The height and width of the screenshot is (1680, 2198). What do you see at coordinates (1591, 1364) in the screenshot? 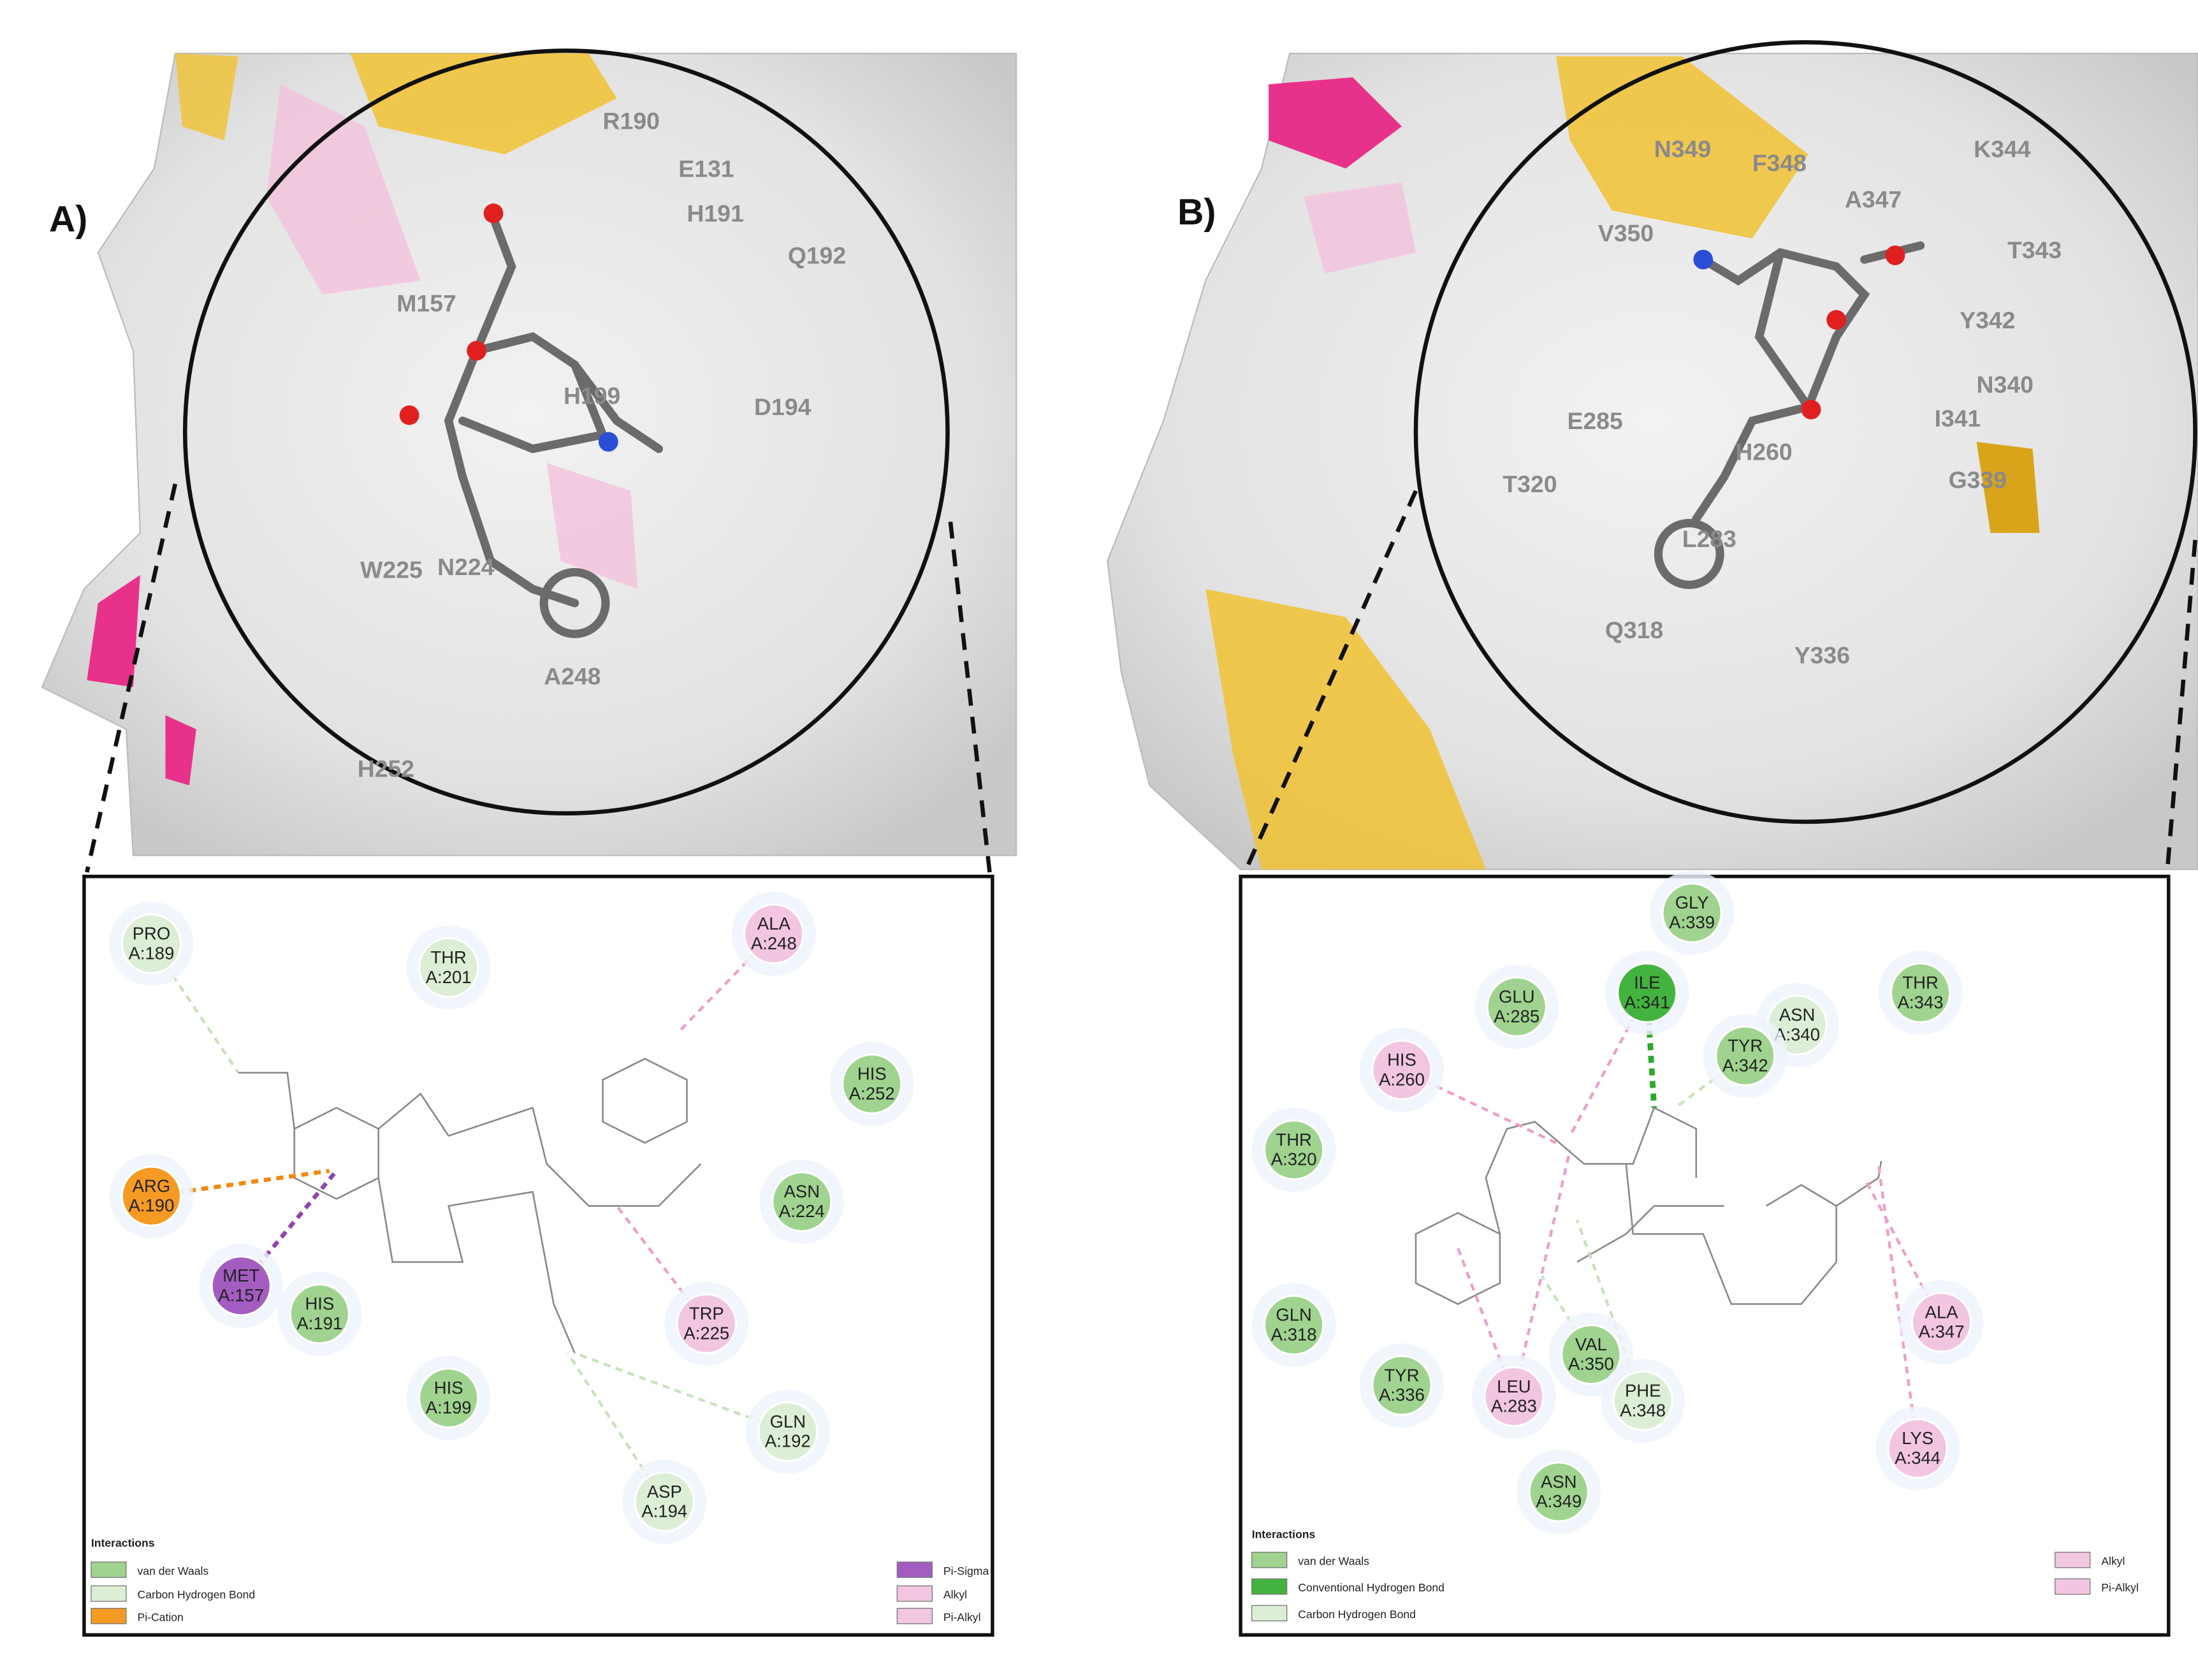
I see `residue-id: A:350` at bounding box center [1591, 1364].